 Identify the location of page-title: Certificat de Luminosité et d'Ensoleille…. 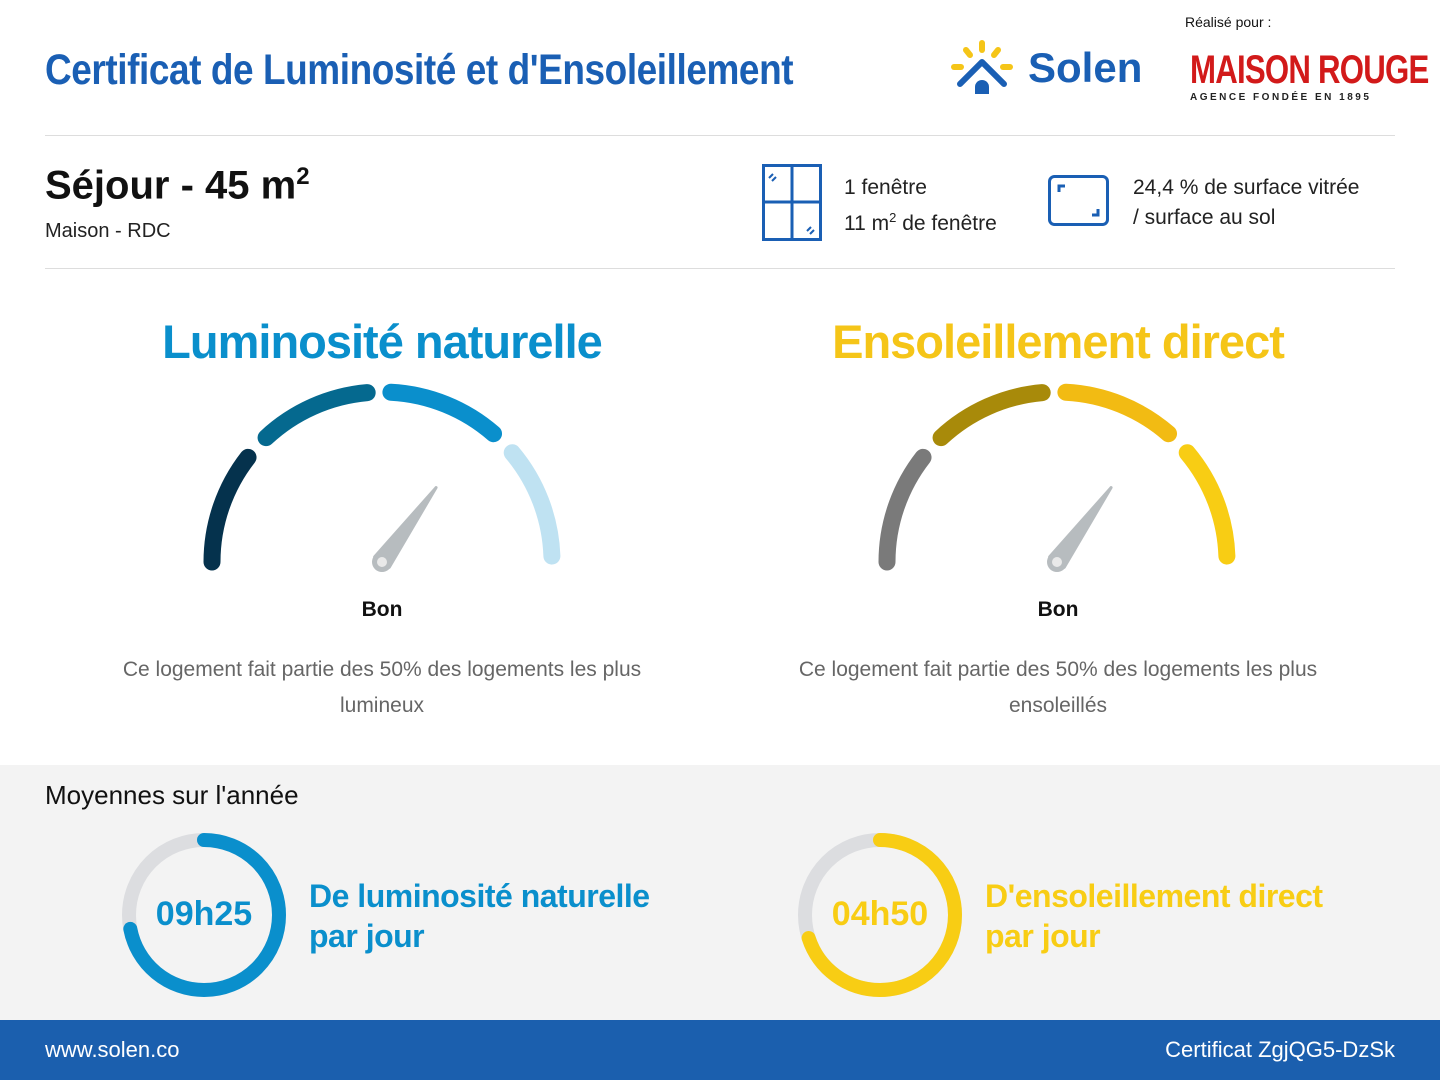
(419, 70).